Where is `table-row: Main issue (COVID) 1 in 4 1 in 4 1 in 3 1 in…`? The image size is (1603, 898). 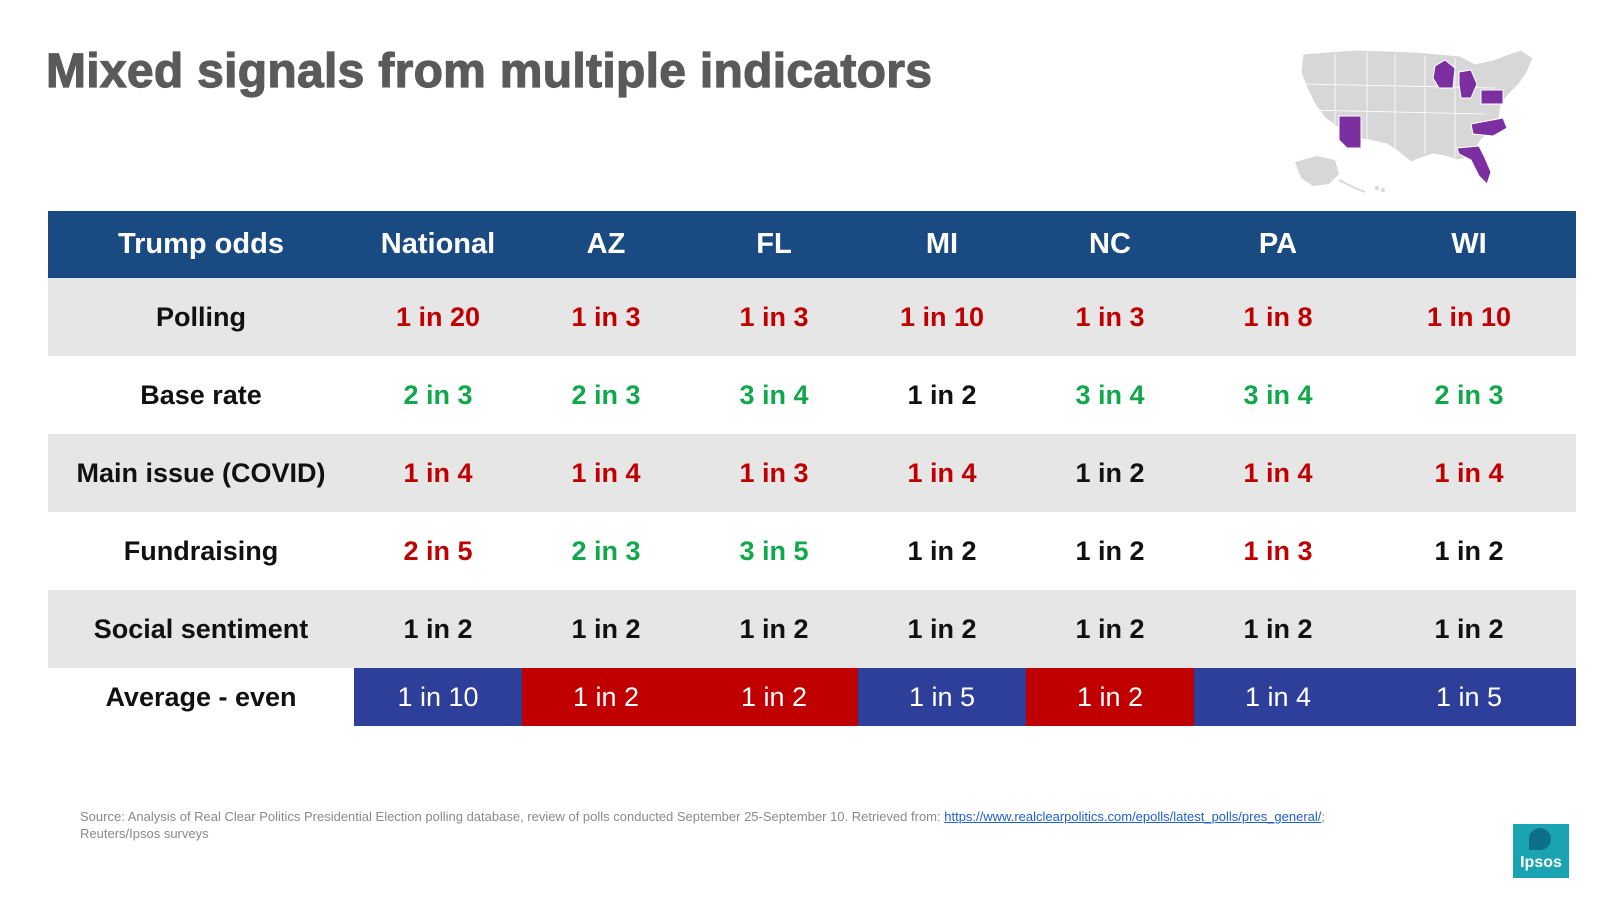 table-row: Main issue (COVID) 1 in 4 1 in 4 1 in 3 1 in… is located at coordinates (812, 473).